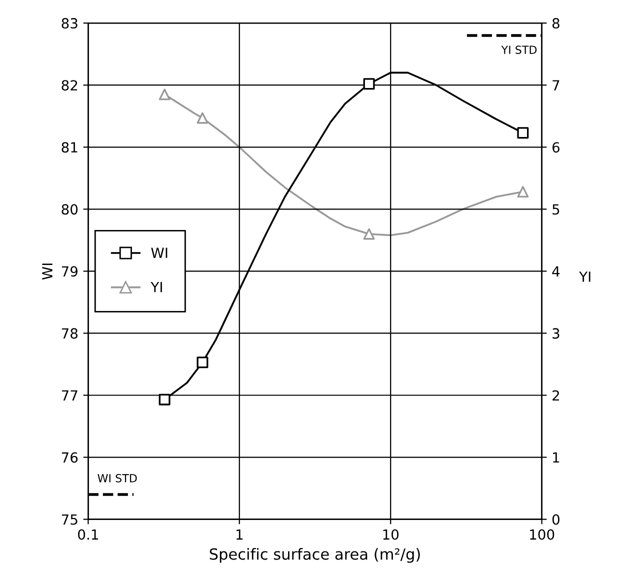 The height and width of the screenshot is (577, 630). What do you see at coordinates (70, 395) in the screenshot?
I see `y-tick-label: 77` at bounding box center [70, 395].